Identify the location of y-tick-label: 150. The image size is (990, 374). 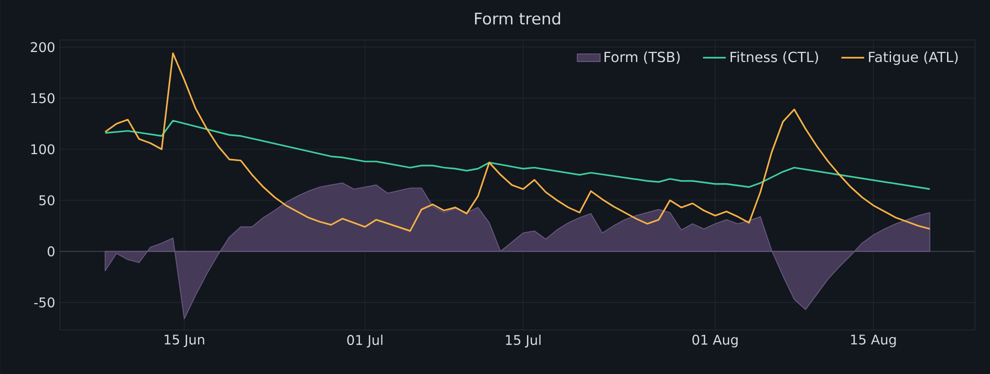
(42, 98).